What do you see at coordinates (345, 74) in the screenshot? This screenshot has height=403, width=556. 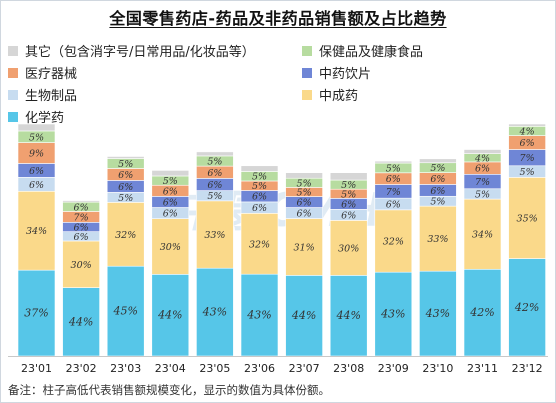 I see `legend-label: 中药饮片` at bounding box center [345, 74].